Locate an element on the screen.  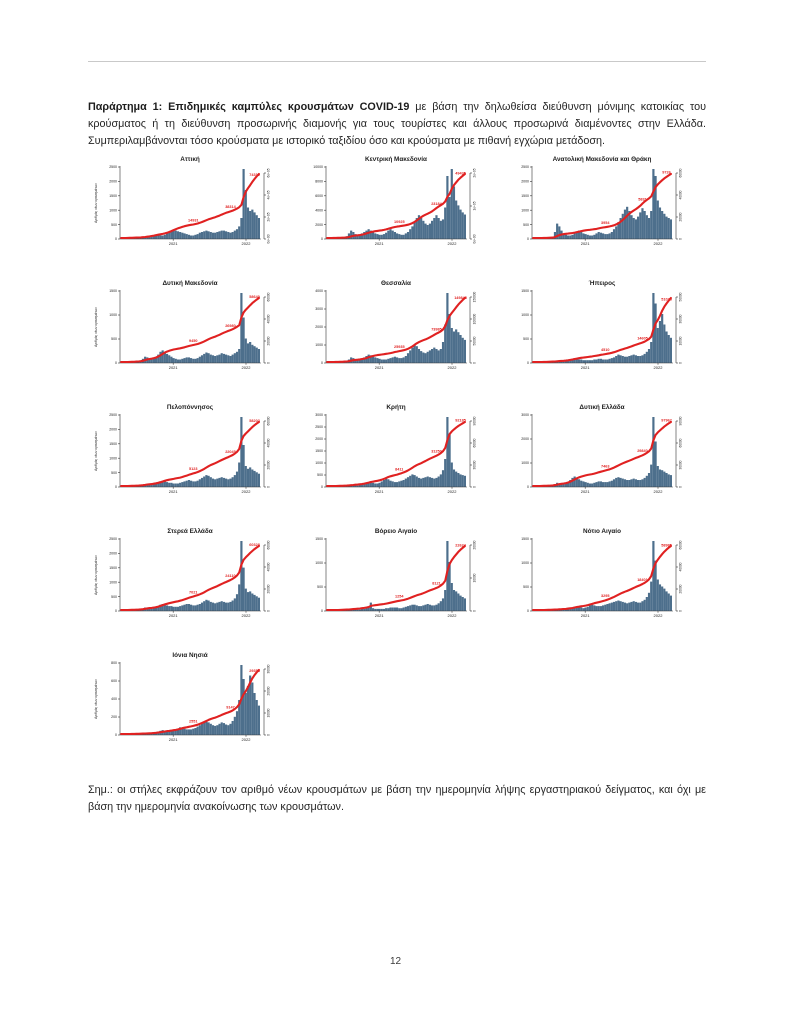
left-axis: 0 200 400 600 800 is located at coordinates (116, 699).